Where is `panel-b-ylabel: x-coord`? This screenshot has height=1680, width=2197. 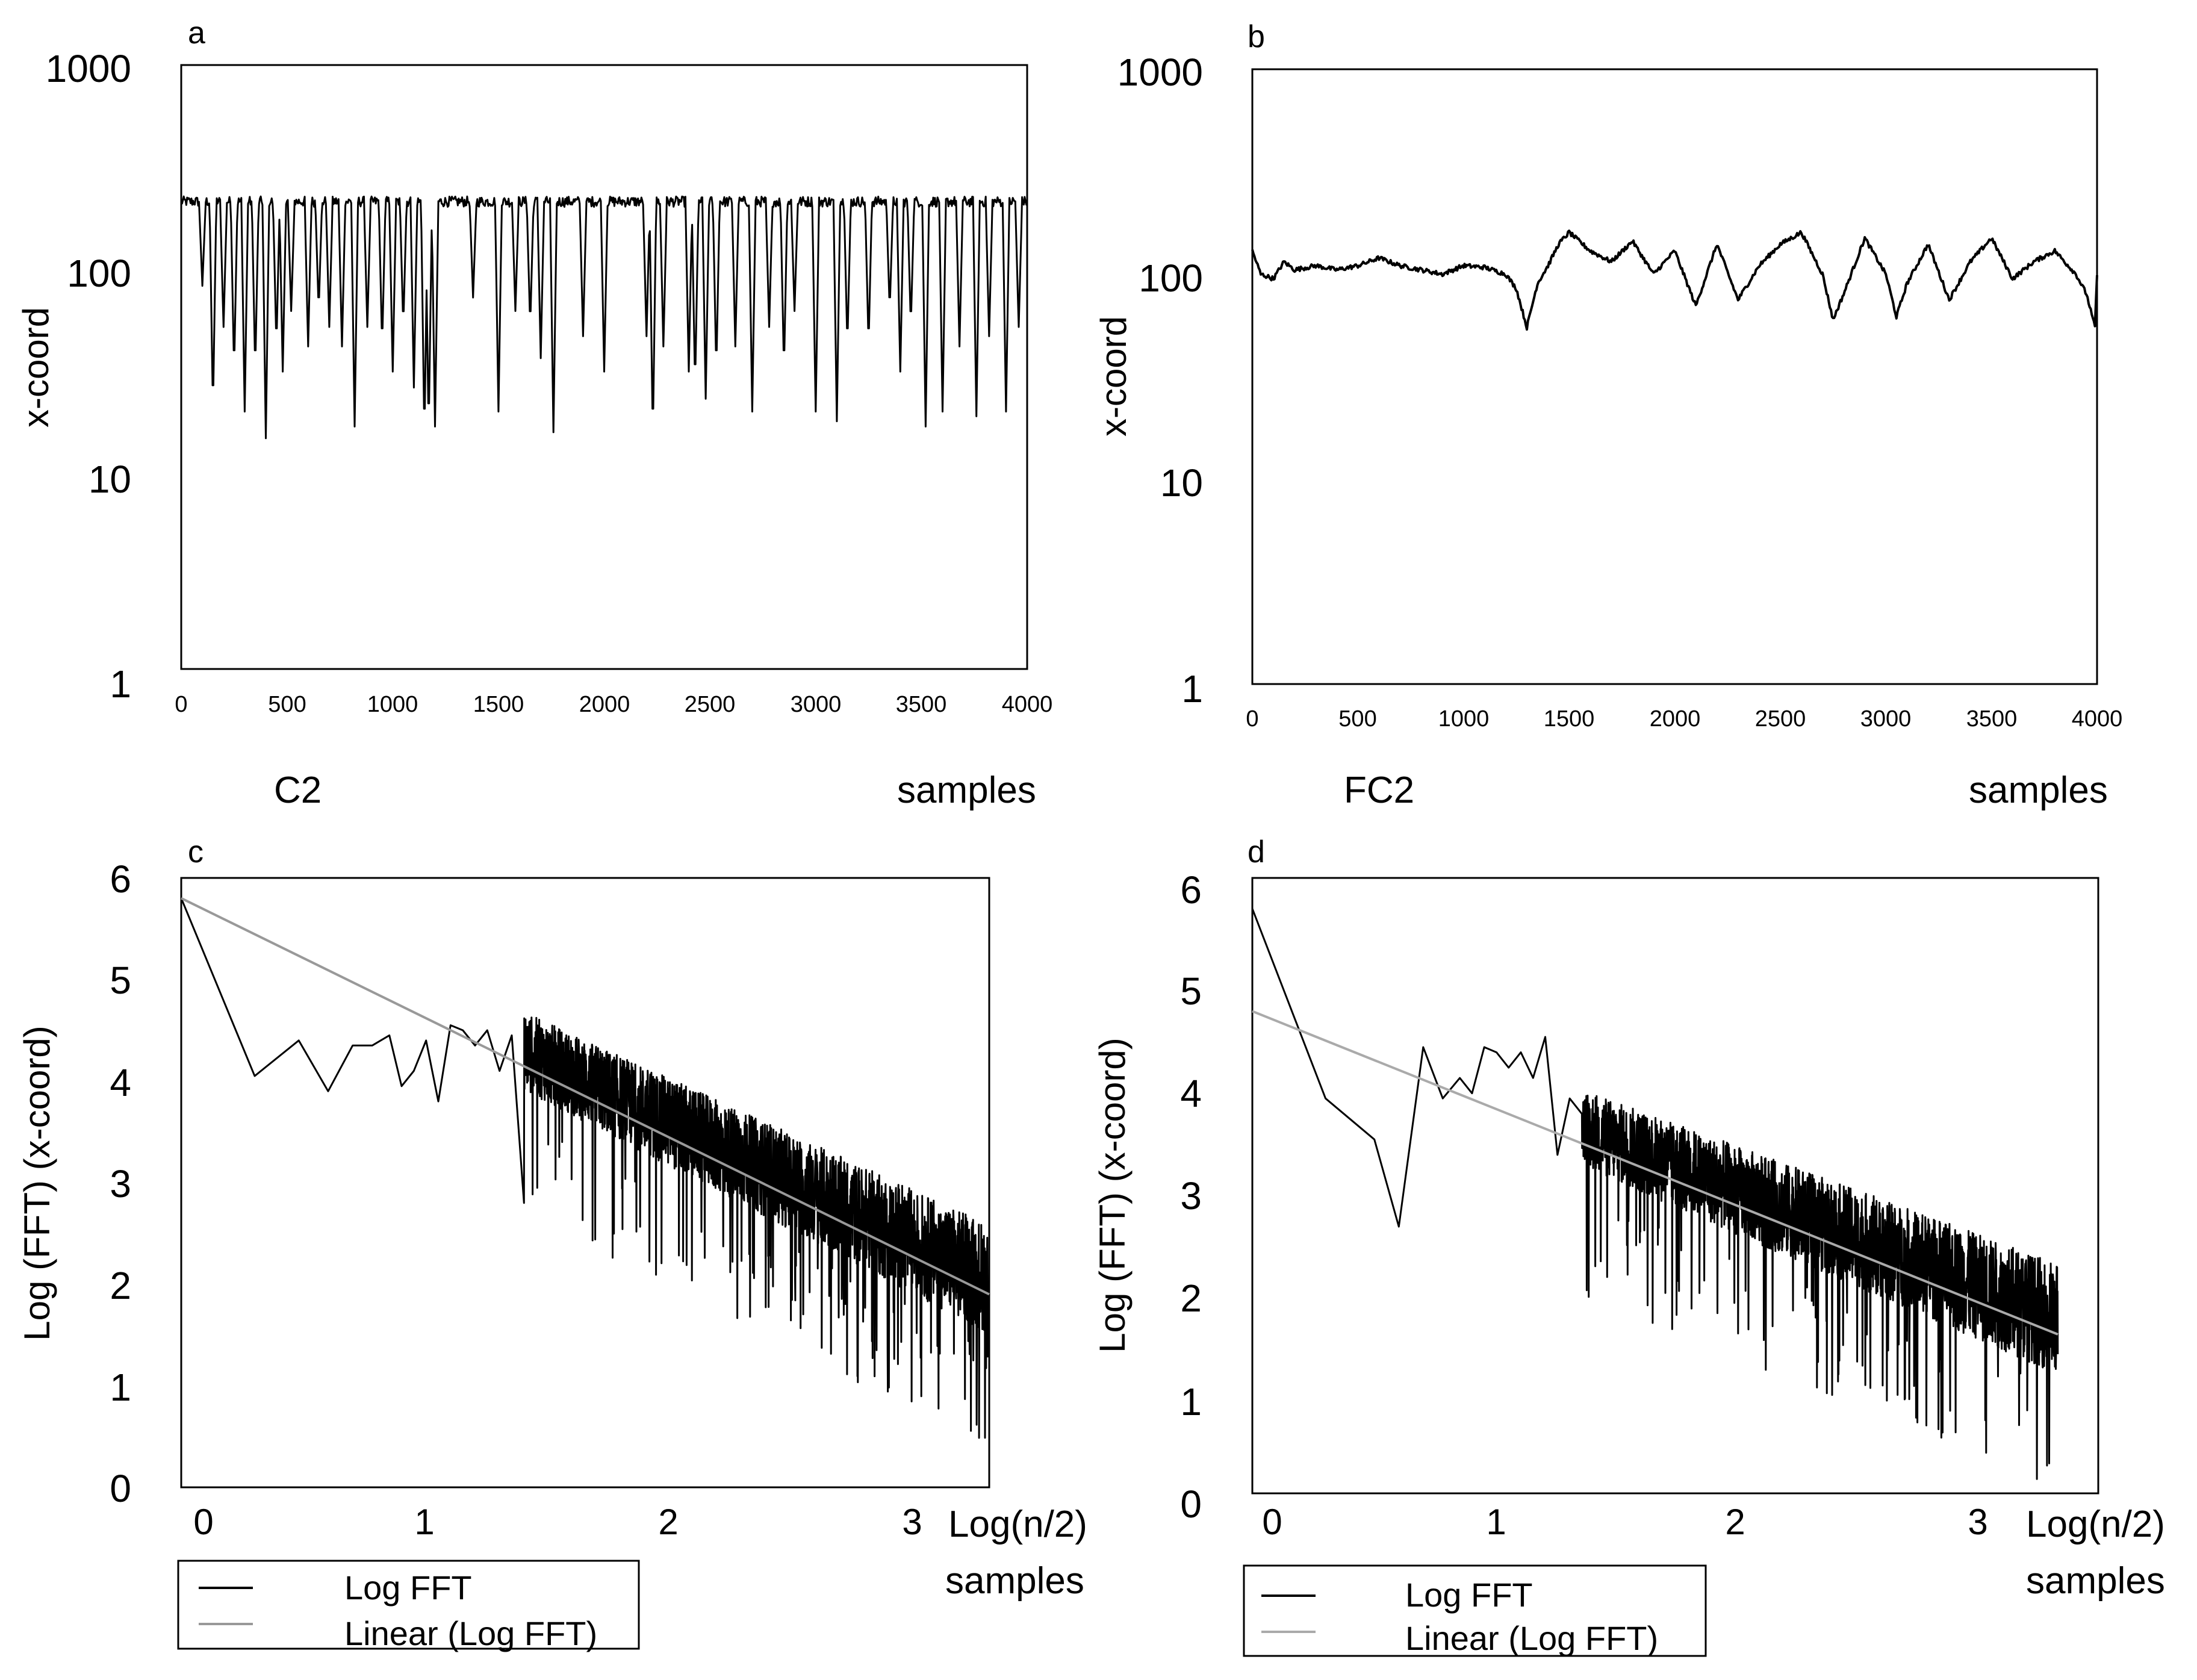
panel-b-ylabel: x-coord is located at coordinates (1113, 376).